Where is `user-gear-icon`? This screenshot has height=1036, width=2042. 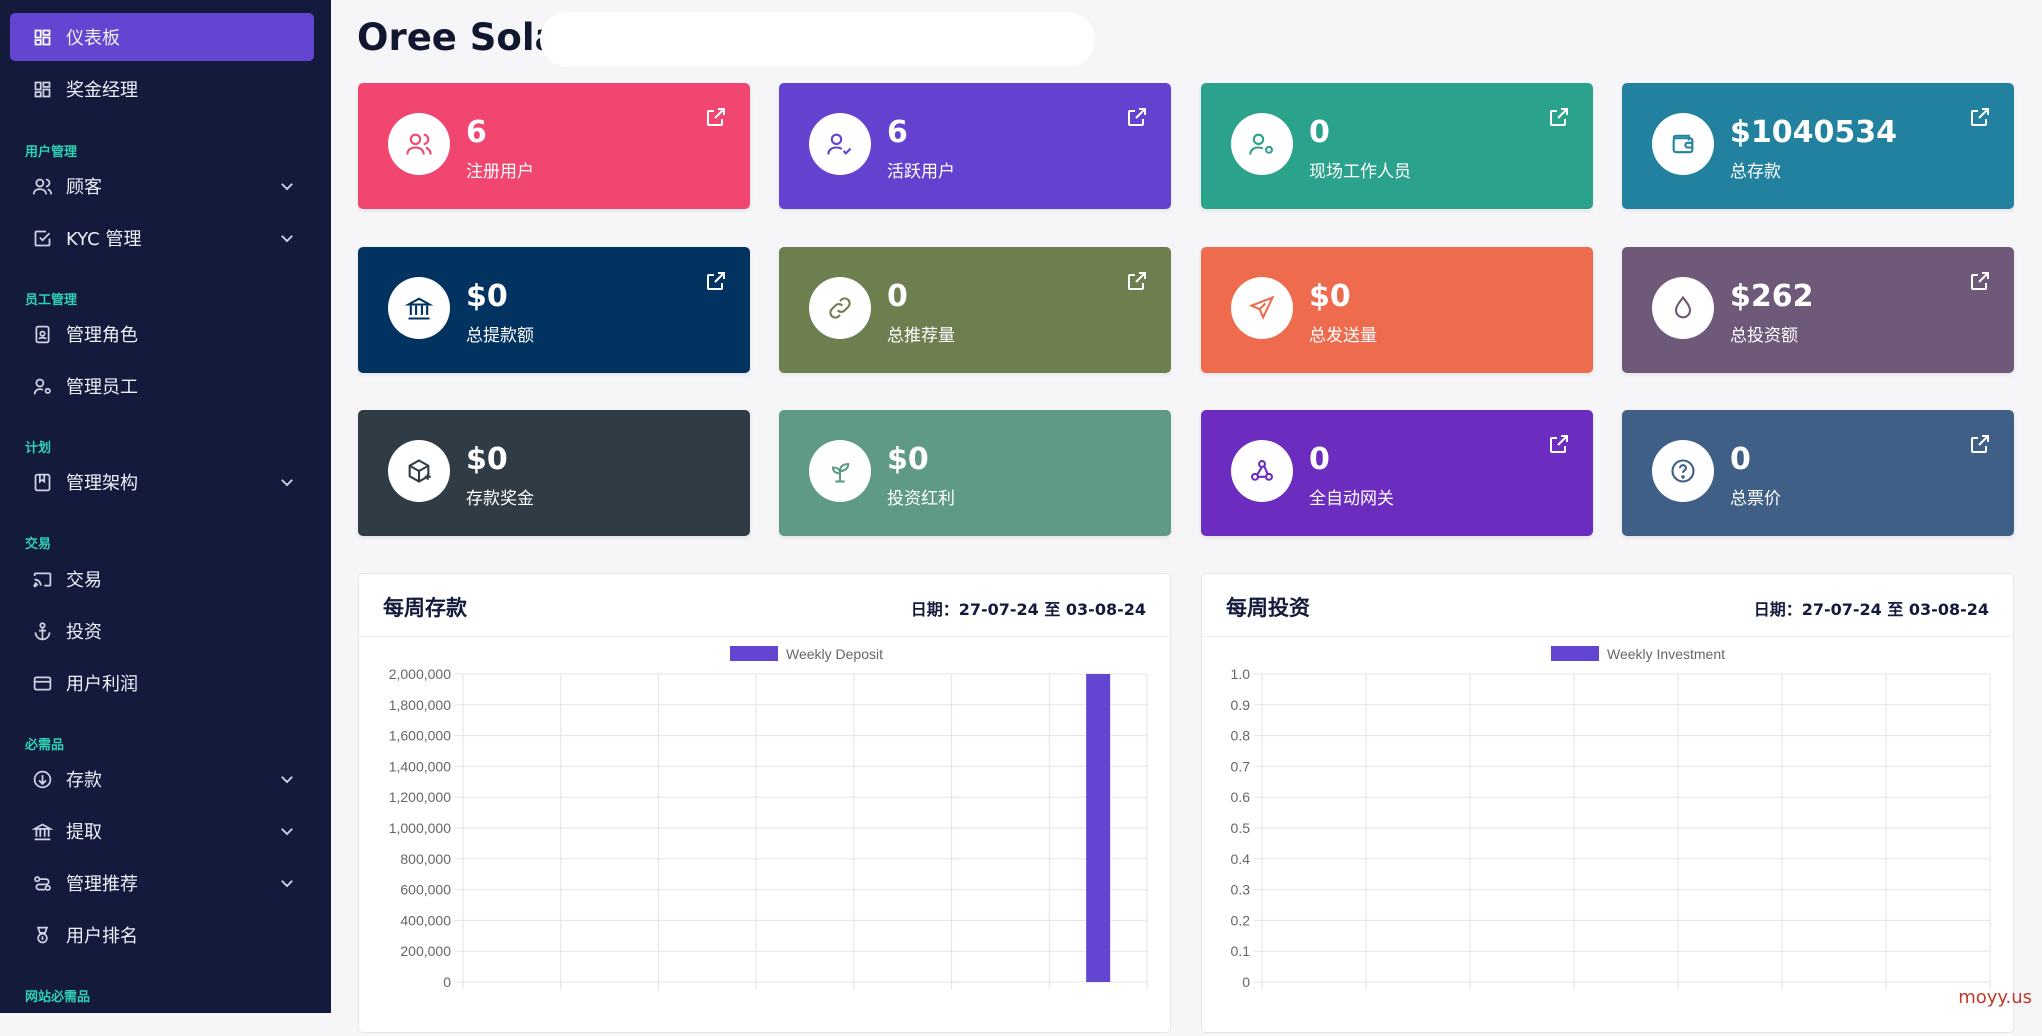 user-gear-icon is located at coordinates (42, 386).